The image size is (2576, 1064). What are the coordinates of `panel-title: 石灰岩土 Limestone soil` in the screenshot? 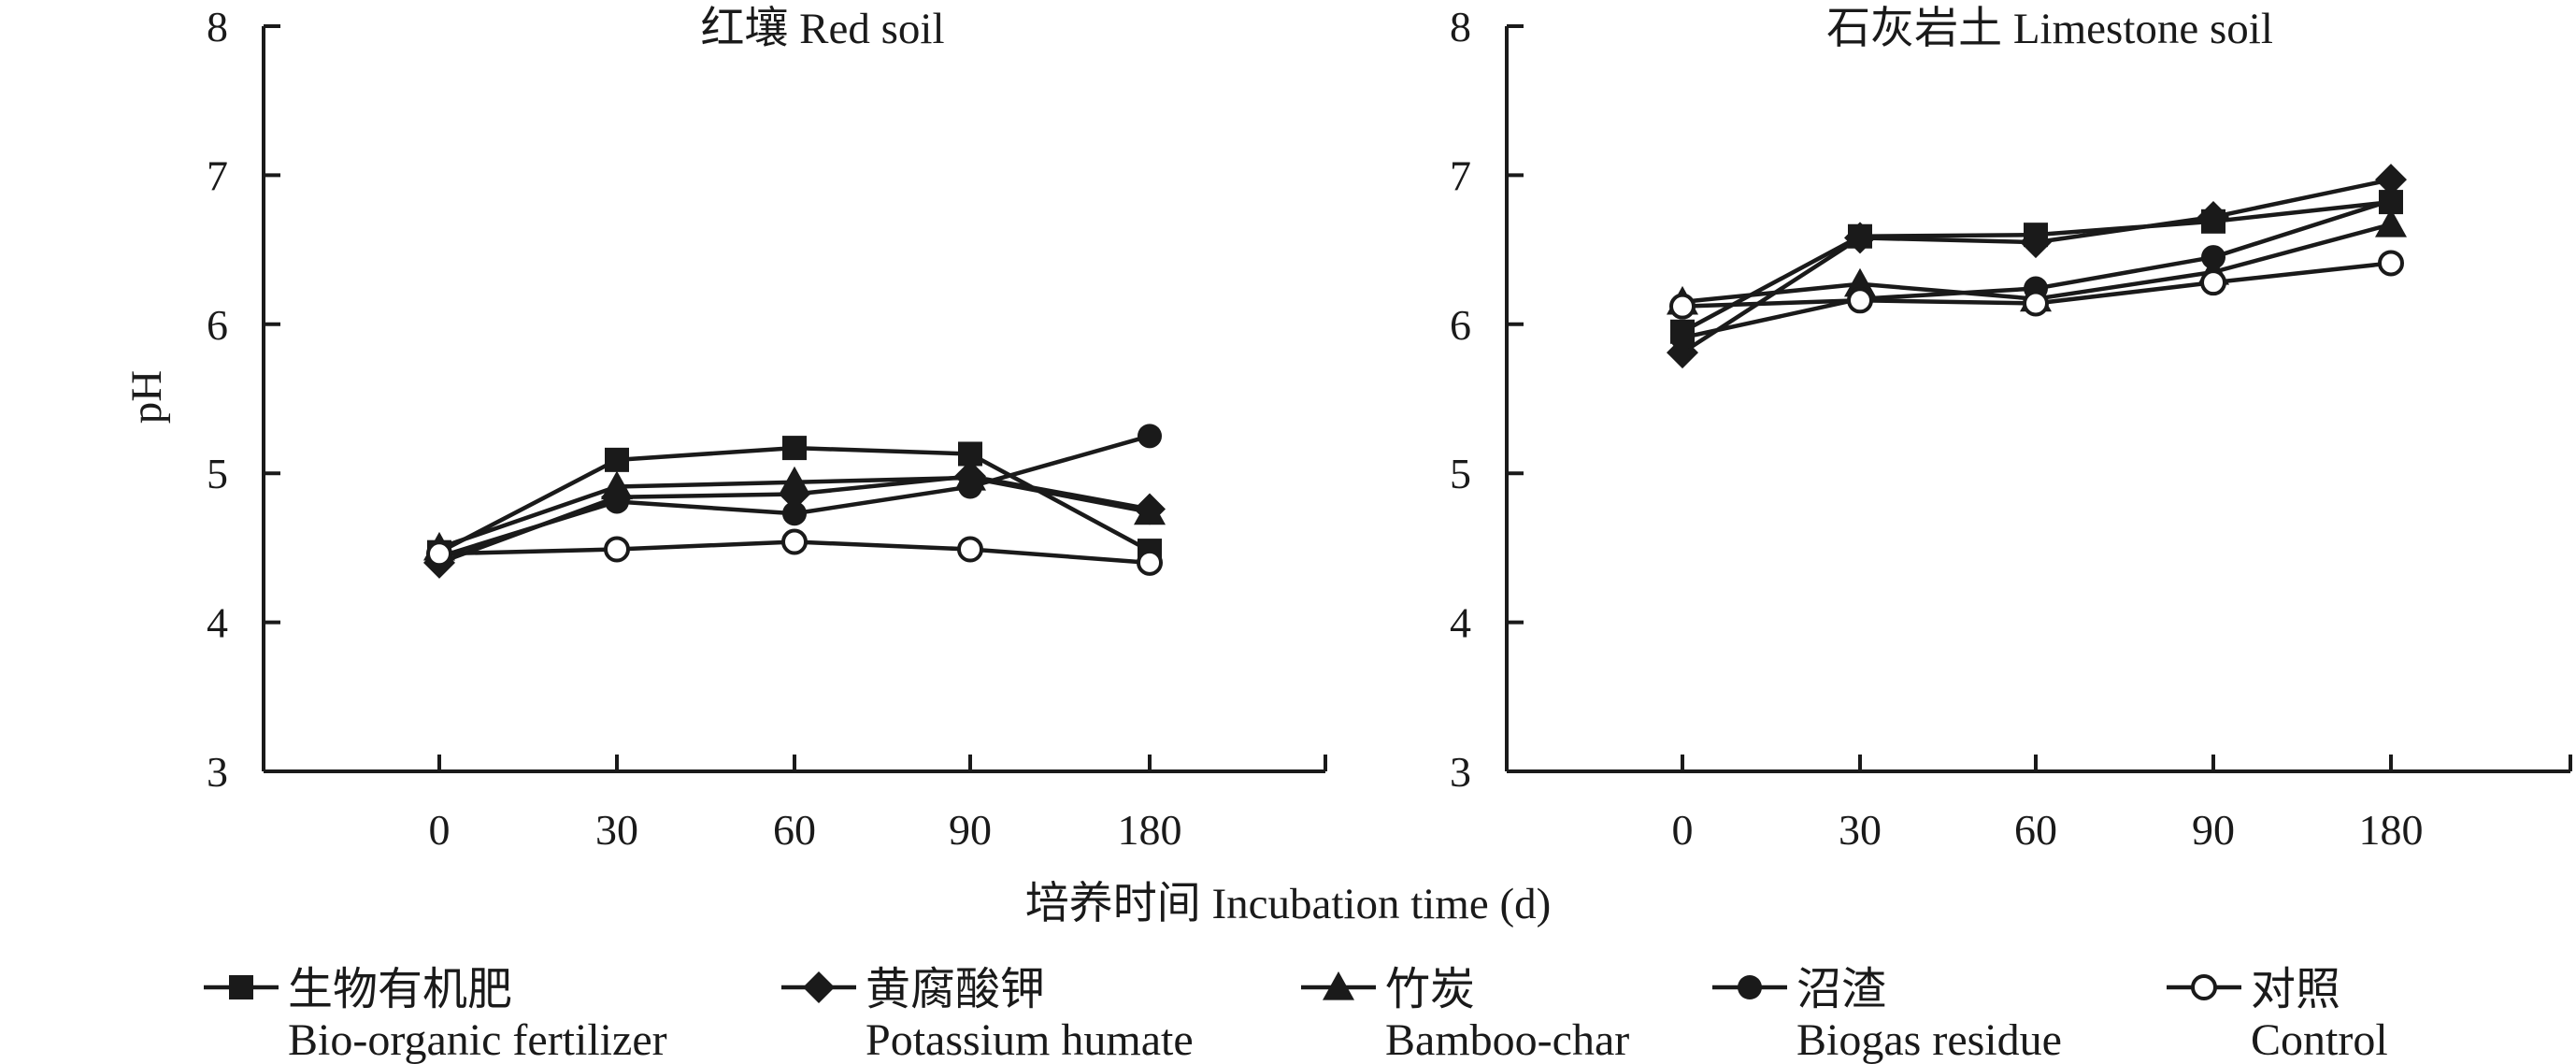 It's located at (2049, 29).